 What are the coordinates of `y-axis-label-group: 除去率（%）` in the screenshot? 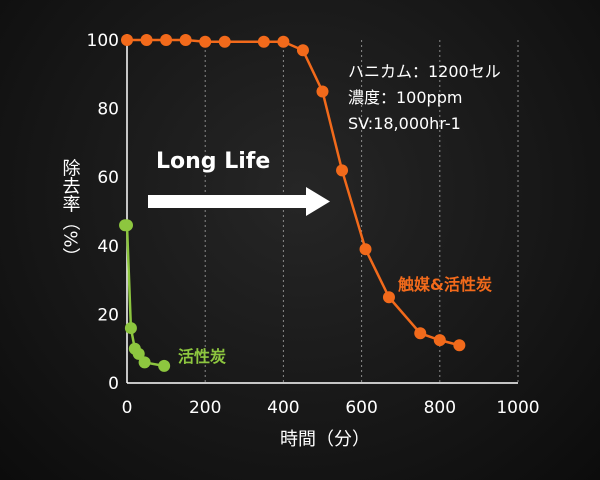 It's located at (70, 211).